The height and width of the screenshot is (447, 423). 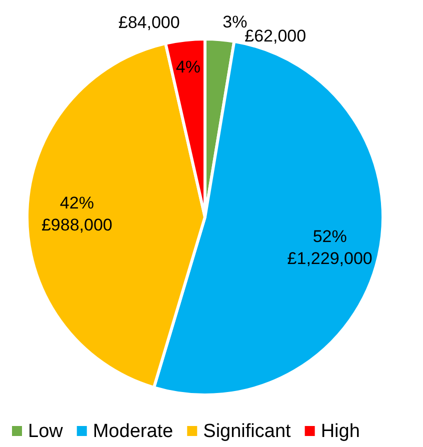 What do you see at coordinates (46, 431) in the screenshot?
I see `legend-label: Low` at bounding box center [46, 431].